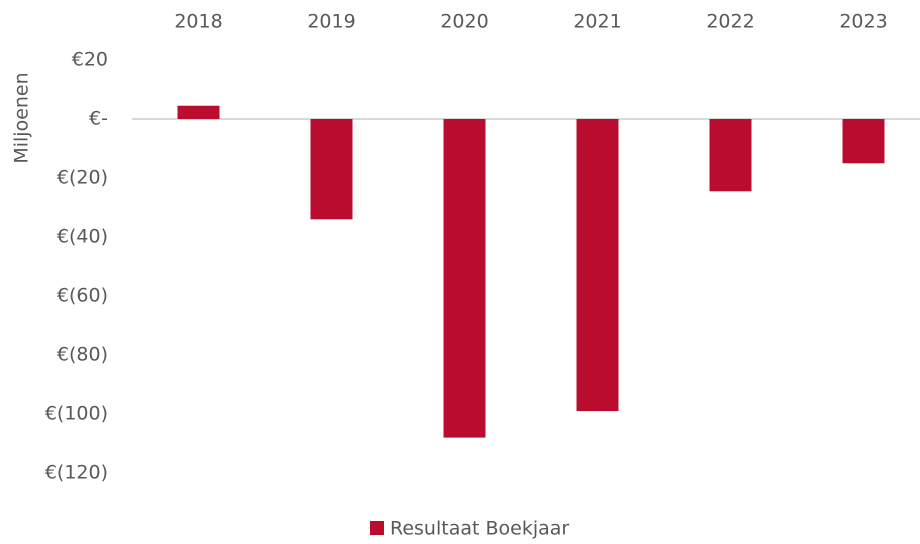 Image resolution: width=920 pixels, height=544 pixels. Describe the element at coordinates (82, 237) in the screenshot. I see `y-tick-label: €(40)` at that location.